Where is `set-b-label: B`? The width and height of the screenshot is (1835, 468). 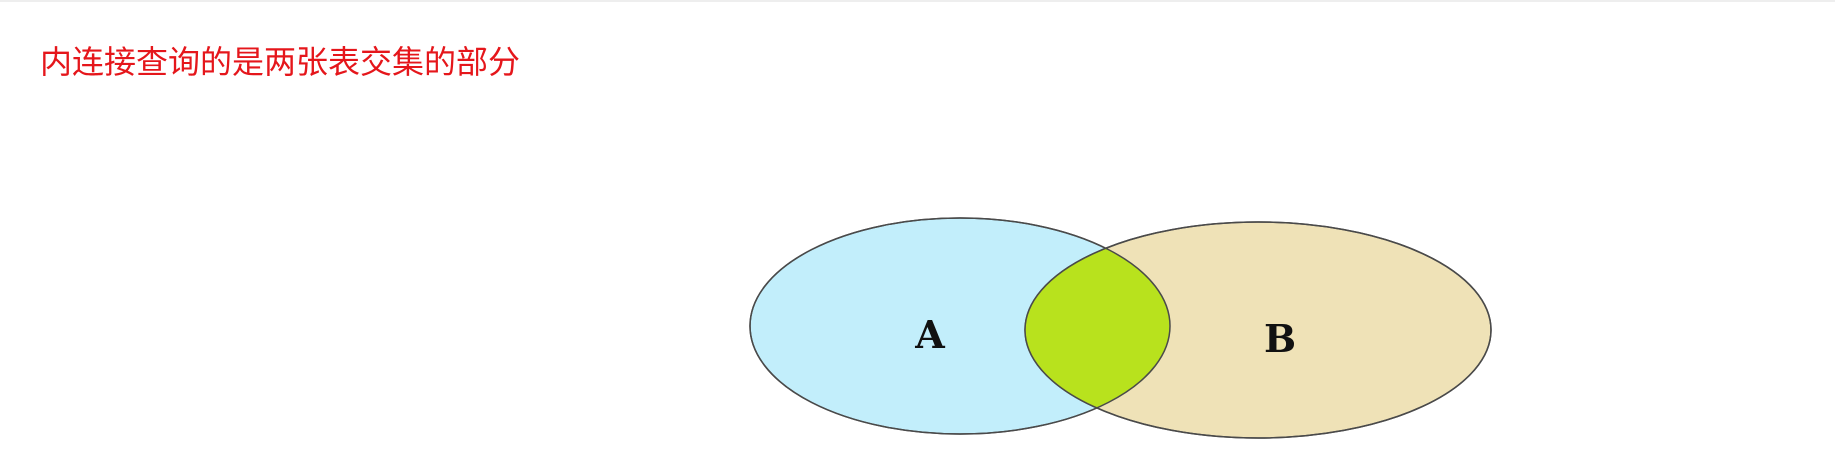
set-b-label: B is located at coordinates (1280, 338).